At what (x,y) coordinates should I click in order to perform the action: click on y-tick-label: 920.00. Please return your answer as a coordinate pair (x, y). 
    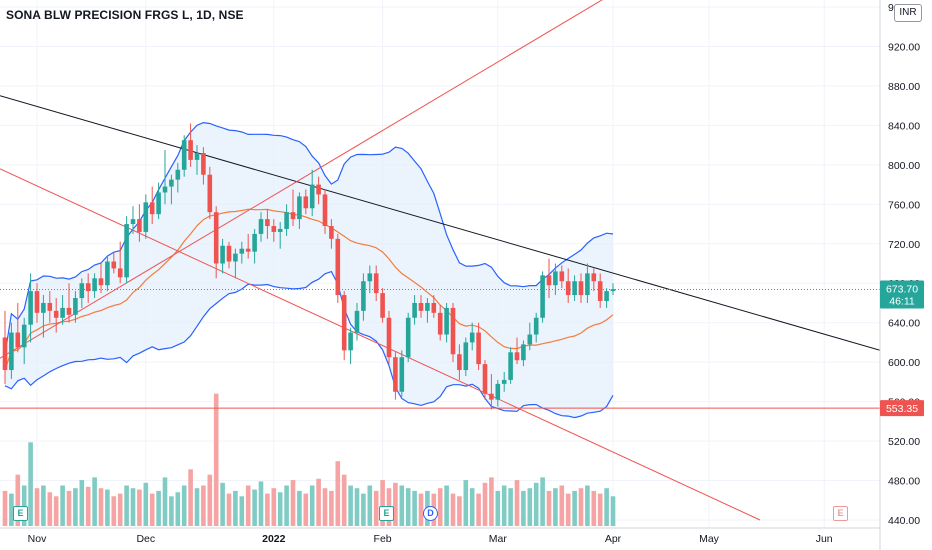
    Looking at the image, I should click on (904, 47).